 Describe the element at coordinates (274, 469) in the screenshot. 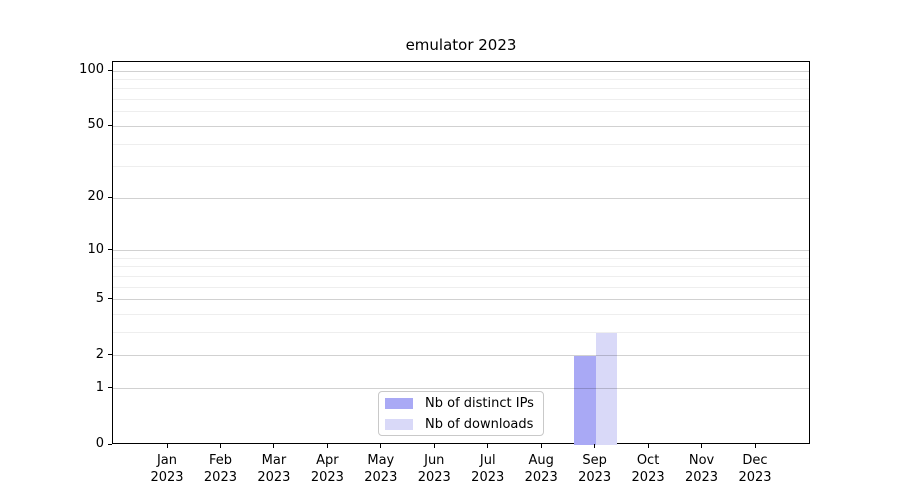

I see `x-tick-label: Mar 2023` at that location.